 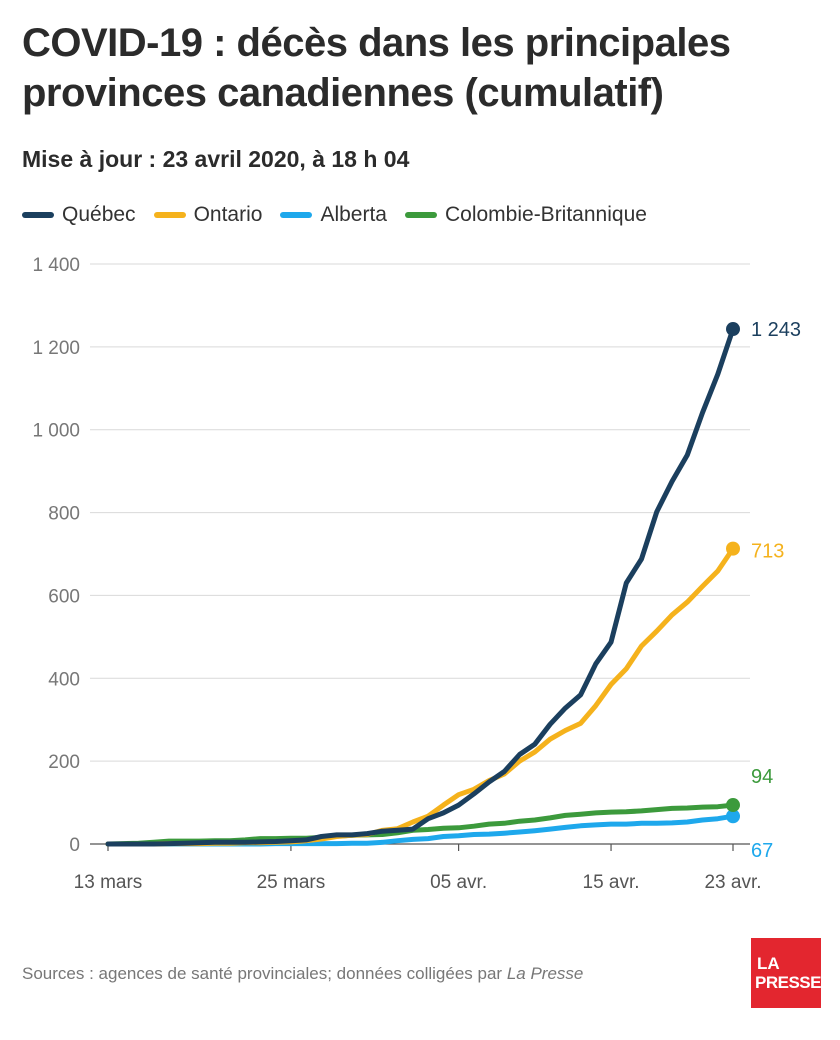 What do you see at coordinates (733, 816) in the screenshot?
I see `end-point-alberta` at bounding box center [733, 816].